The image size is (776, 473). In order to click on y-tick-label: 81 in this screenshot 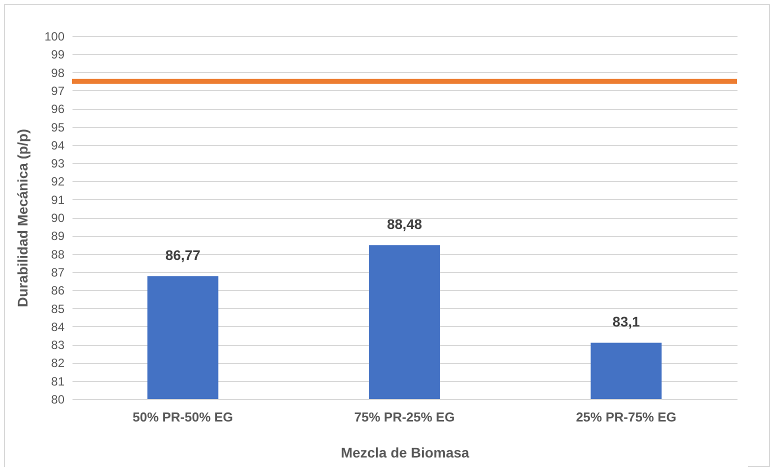, I will do `click(58, 381)`.